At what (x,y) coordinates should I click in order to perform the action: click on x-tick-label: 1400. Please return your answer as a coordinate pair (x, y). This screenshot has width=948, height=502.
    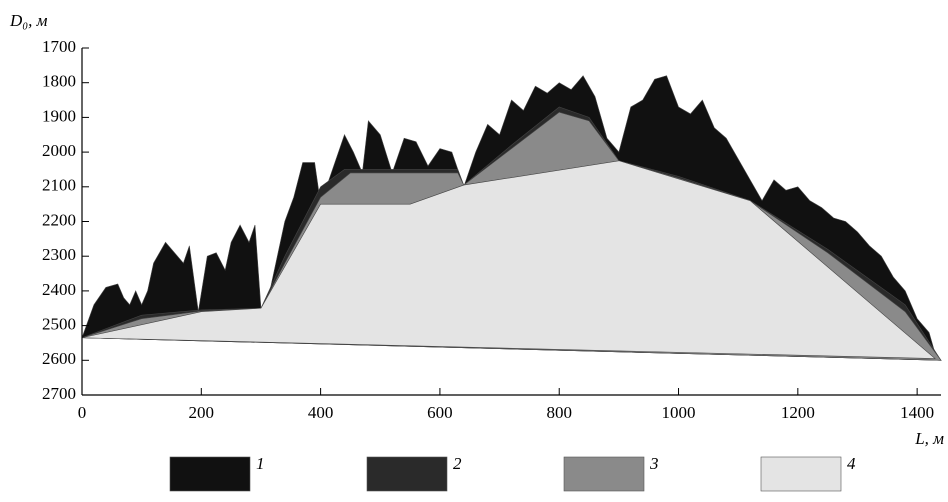
    Looking at the image, I should click on (917, 412).